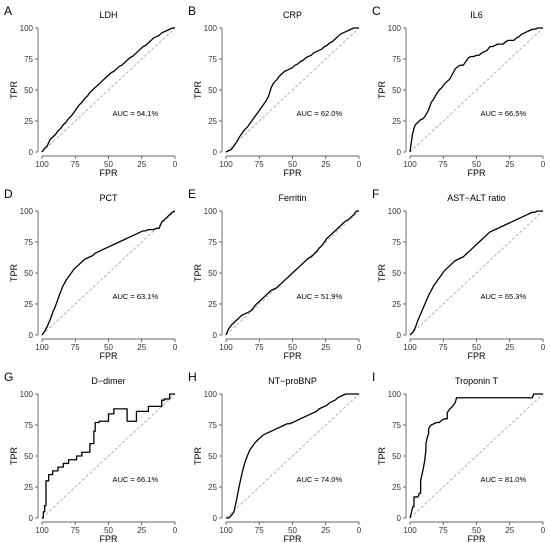 The image size is (550, 546). I want to click on panel-letter: E, so click(192, 194).